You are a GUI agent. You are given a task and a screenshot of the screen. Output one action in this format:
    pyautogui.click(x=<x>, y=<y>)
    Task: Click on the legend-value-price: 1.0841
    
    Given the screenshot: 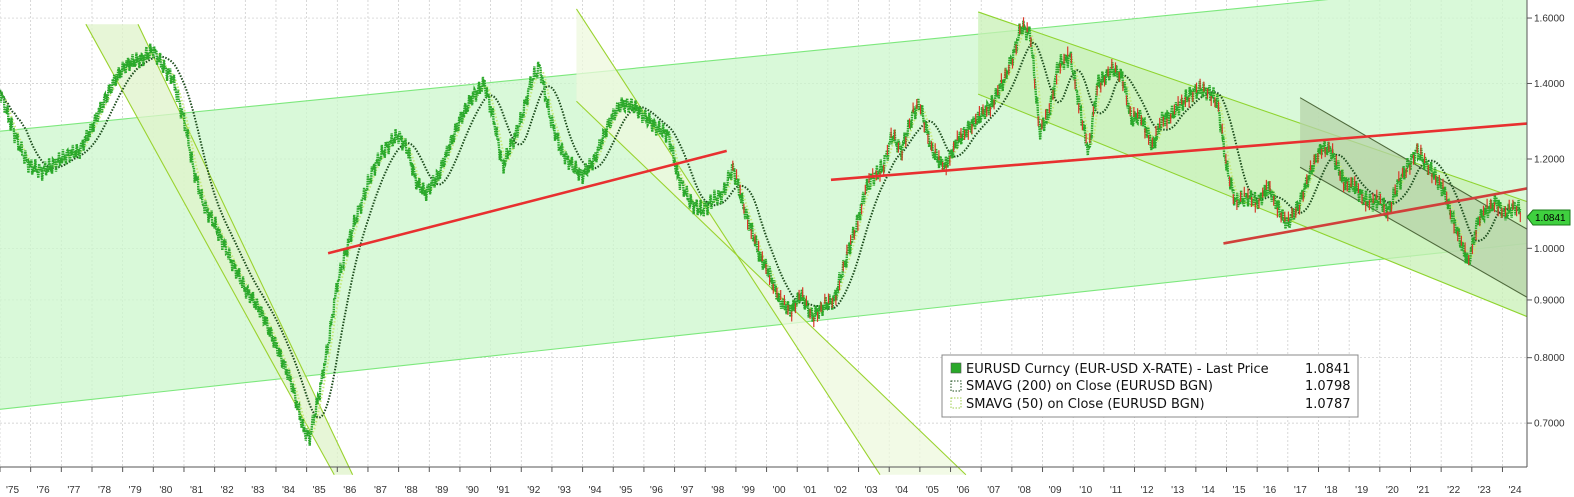 What is the action you would take?
    pyautogui.click(x=1328, y=369)
    